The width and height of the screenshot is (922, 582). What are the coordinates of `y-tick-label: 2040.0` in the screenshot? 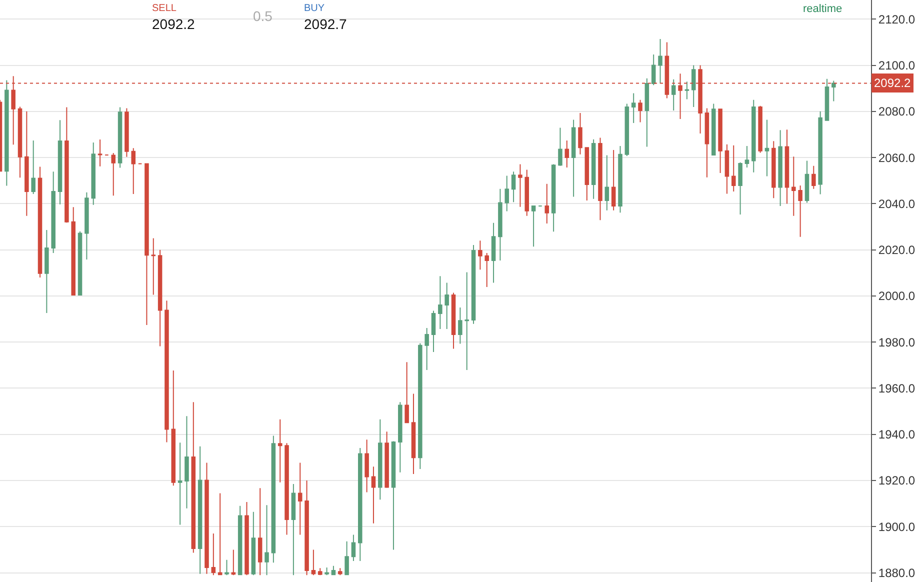 It's located at (897, 203).